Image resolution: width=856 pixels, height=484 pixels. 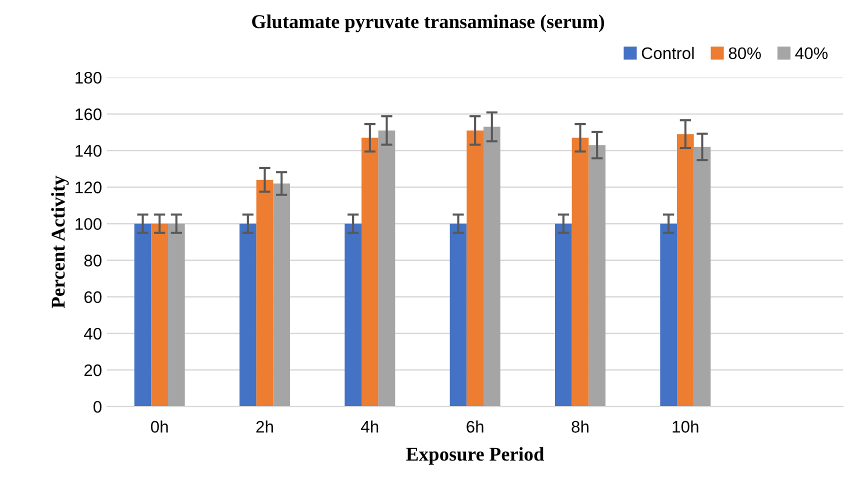 I want to click on x-tick-label: 2h, so click(x=264, y=426).